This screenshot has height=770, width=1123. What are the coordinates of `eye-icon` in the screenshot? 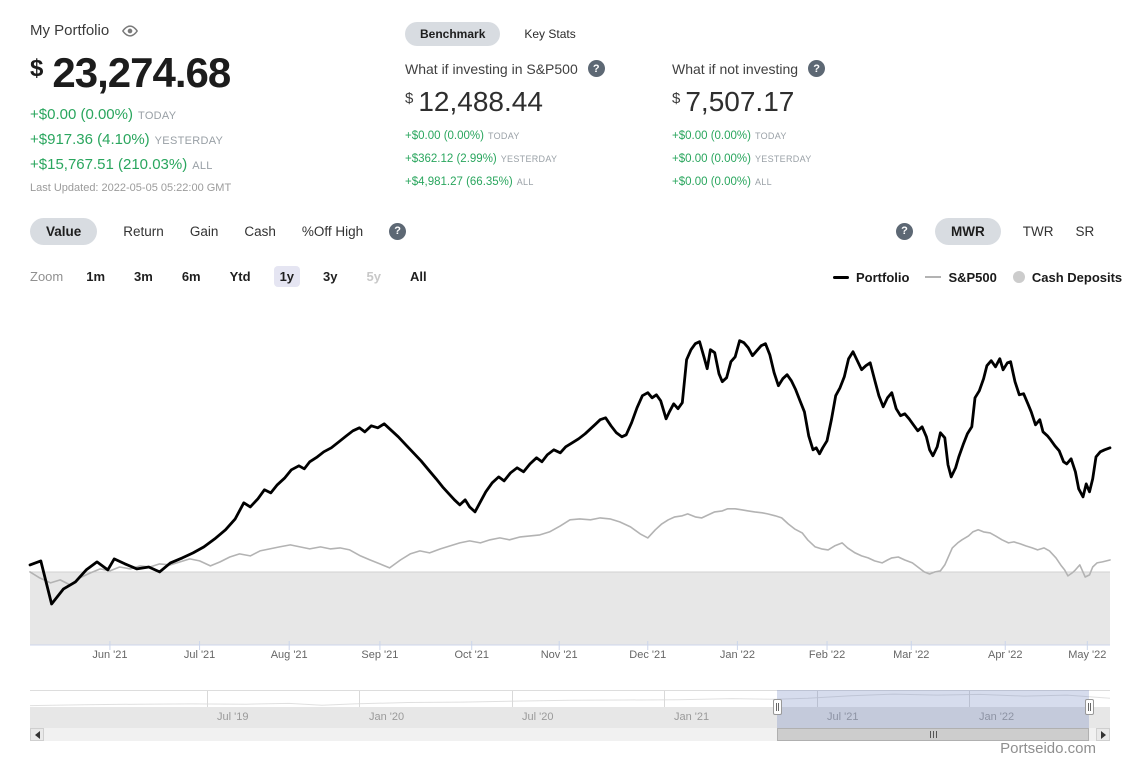 It's located at (130, 30).